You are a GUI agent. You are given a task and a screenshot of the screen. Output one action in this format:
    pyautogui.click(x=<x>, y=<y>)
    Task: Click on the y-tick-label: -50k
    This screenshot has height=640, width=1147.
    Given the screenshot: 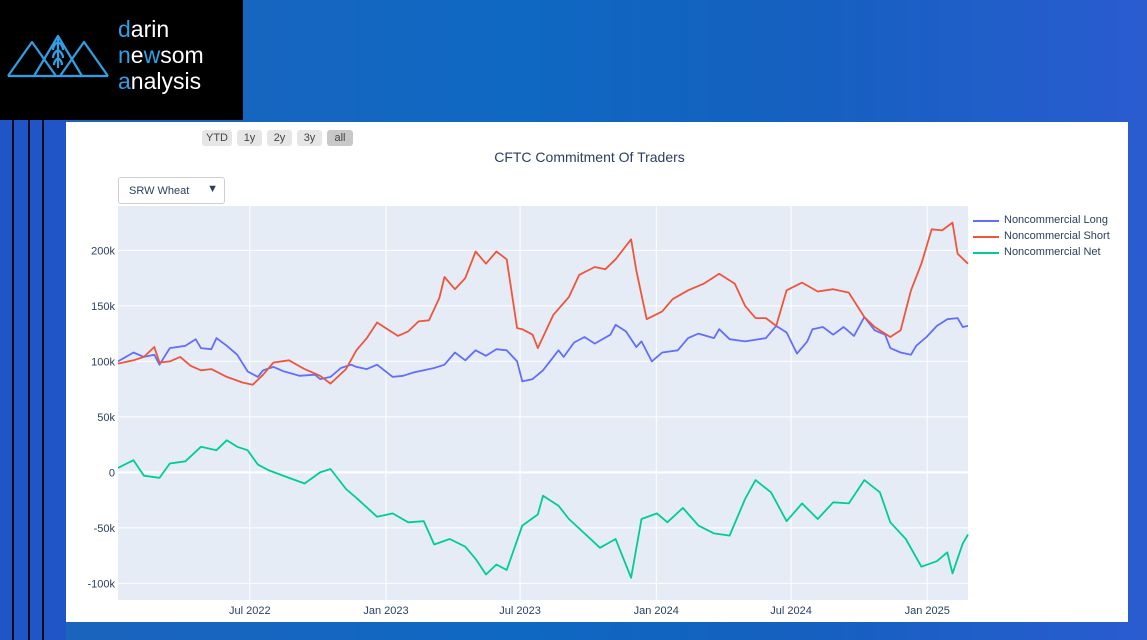 What is the action you would take?
    pyautogui.click(x=105, y=529)
    